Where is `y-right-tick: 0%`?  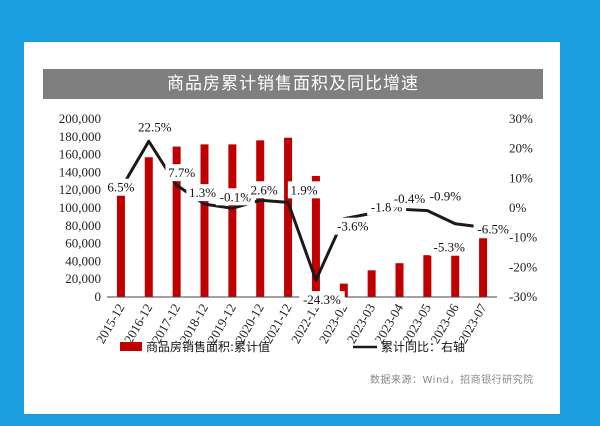
y-right-tick: 0% is located at coordinates (518, 207).